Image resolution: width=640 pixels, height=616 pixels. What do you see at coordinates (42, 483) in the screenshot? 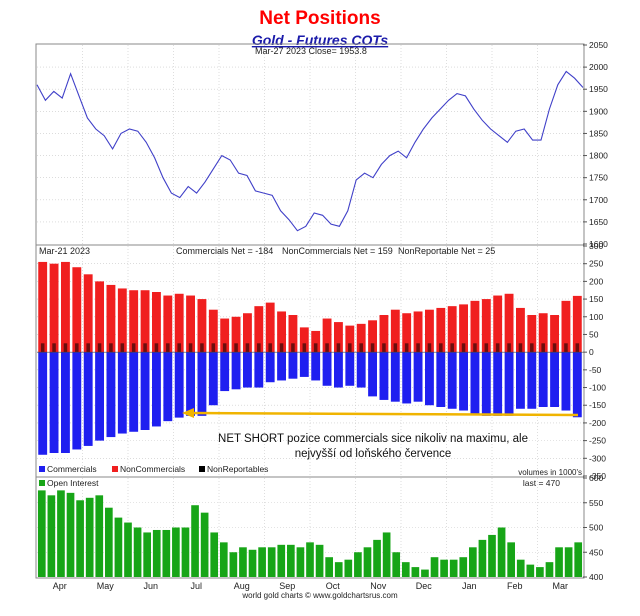
I see `legend-swatch-open-interest` at bounding box center [42, 483].